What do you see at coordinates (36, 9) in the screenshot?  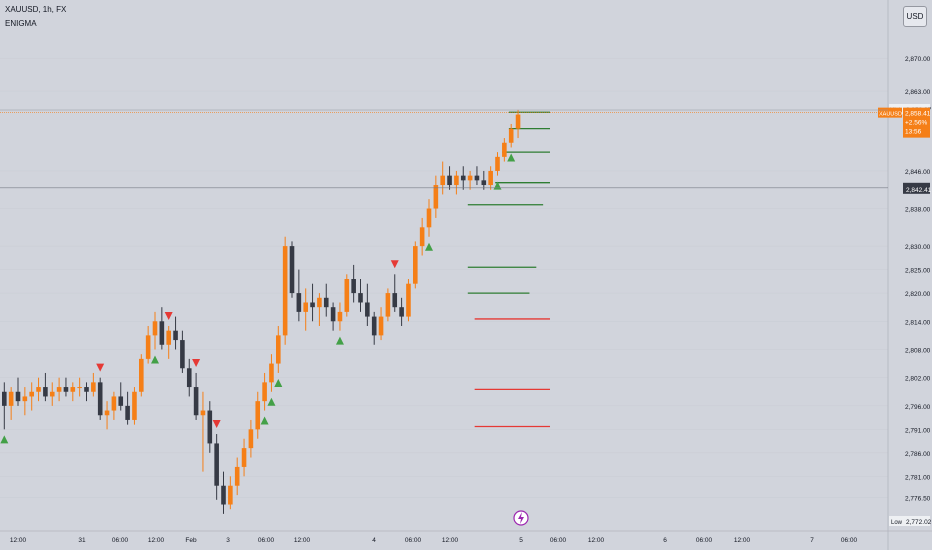 I see `symbol-title: XAUUSD, 1h, FX` at bounding box center [36, 9].